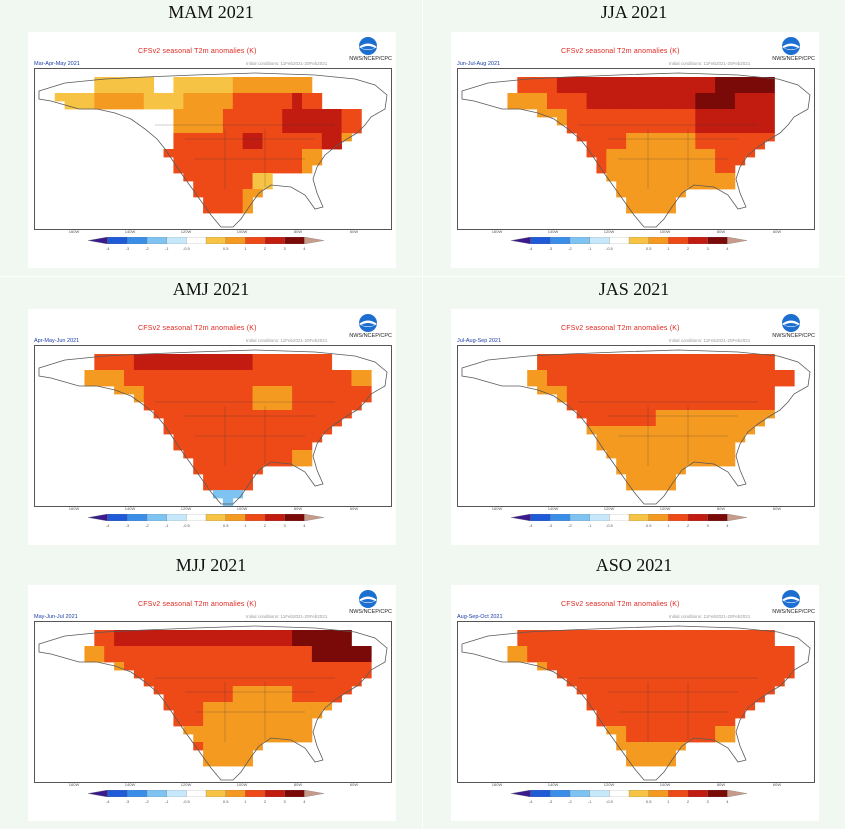 The image size is (845, 829). Describe the element at coordinates (648, 801) in the screenshot. I see `scale-tick-label: 0.5` at that location.